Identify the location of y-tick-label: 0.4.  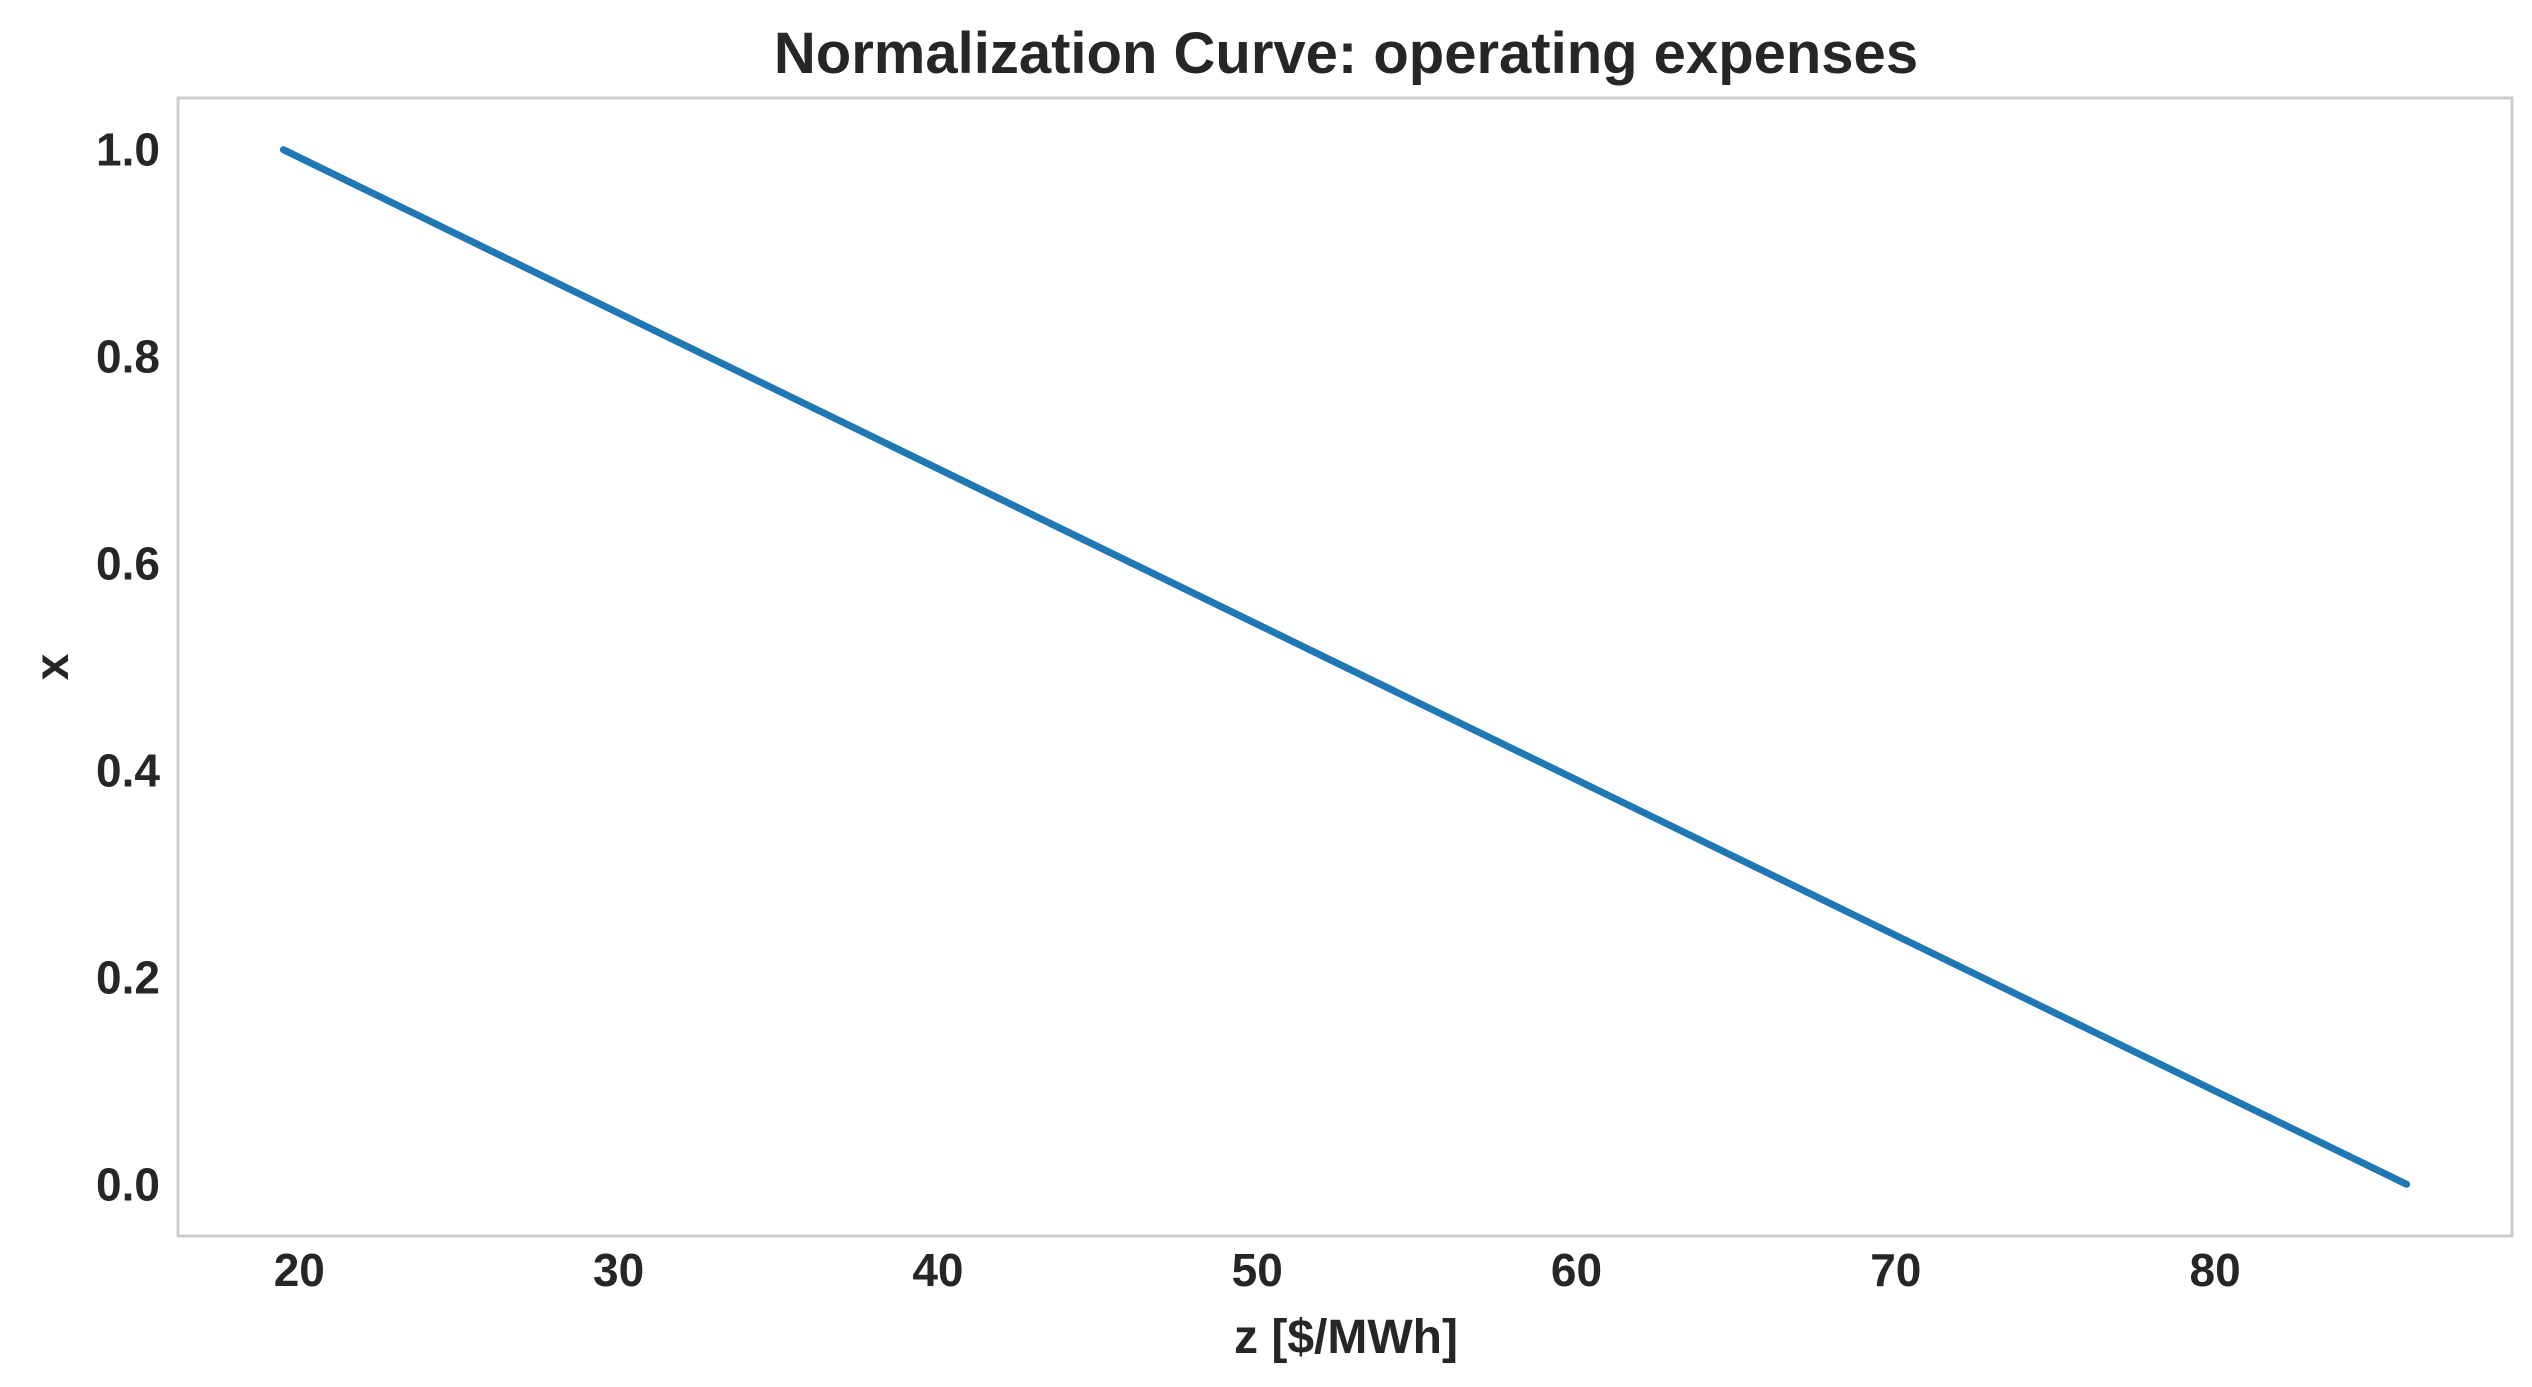
(128, 771).